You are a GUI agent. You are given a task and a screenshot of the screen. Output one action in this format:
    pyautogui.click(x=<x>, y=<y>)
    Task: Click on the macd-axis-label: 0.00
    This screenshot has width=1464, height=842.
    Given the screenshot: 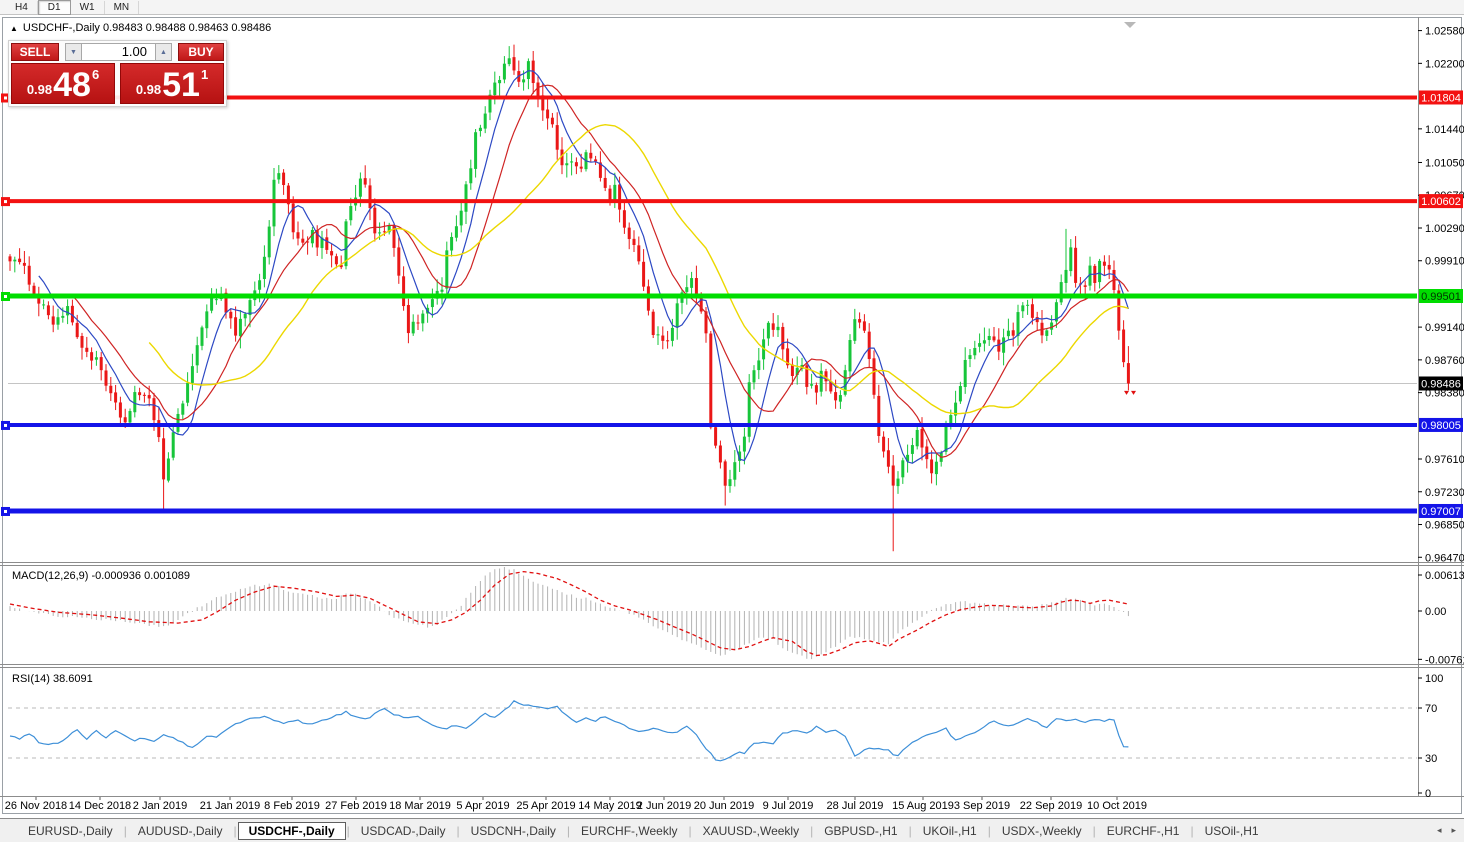 What is the action you would take?
    pyautogui.click(x=1435, y=612)
    